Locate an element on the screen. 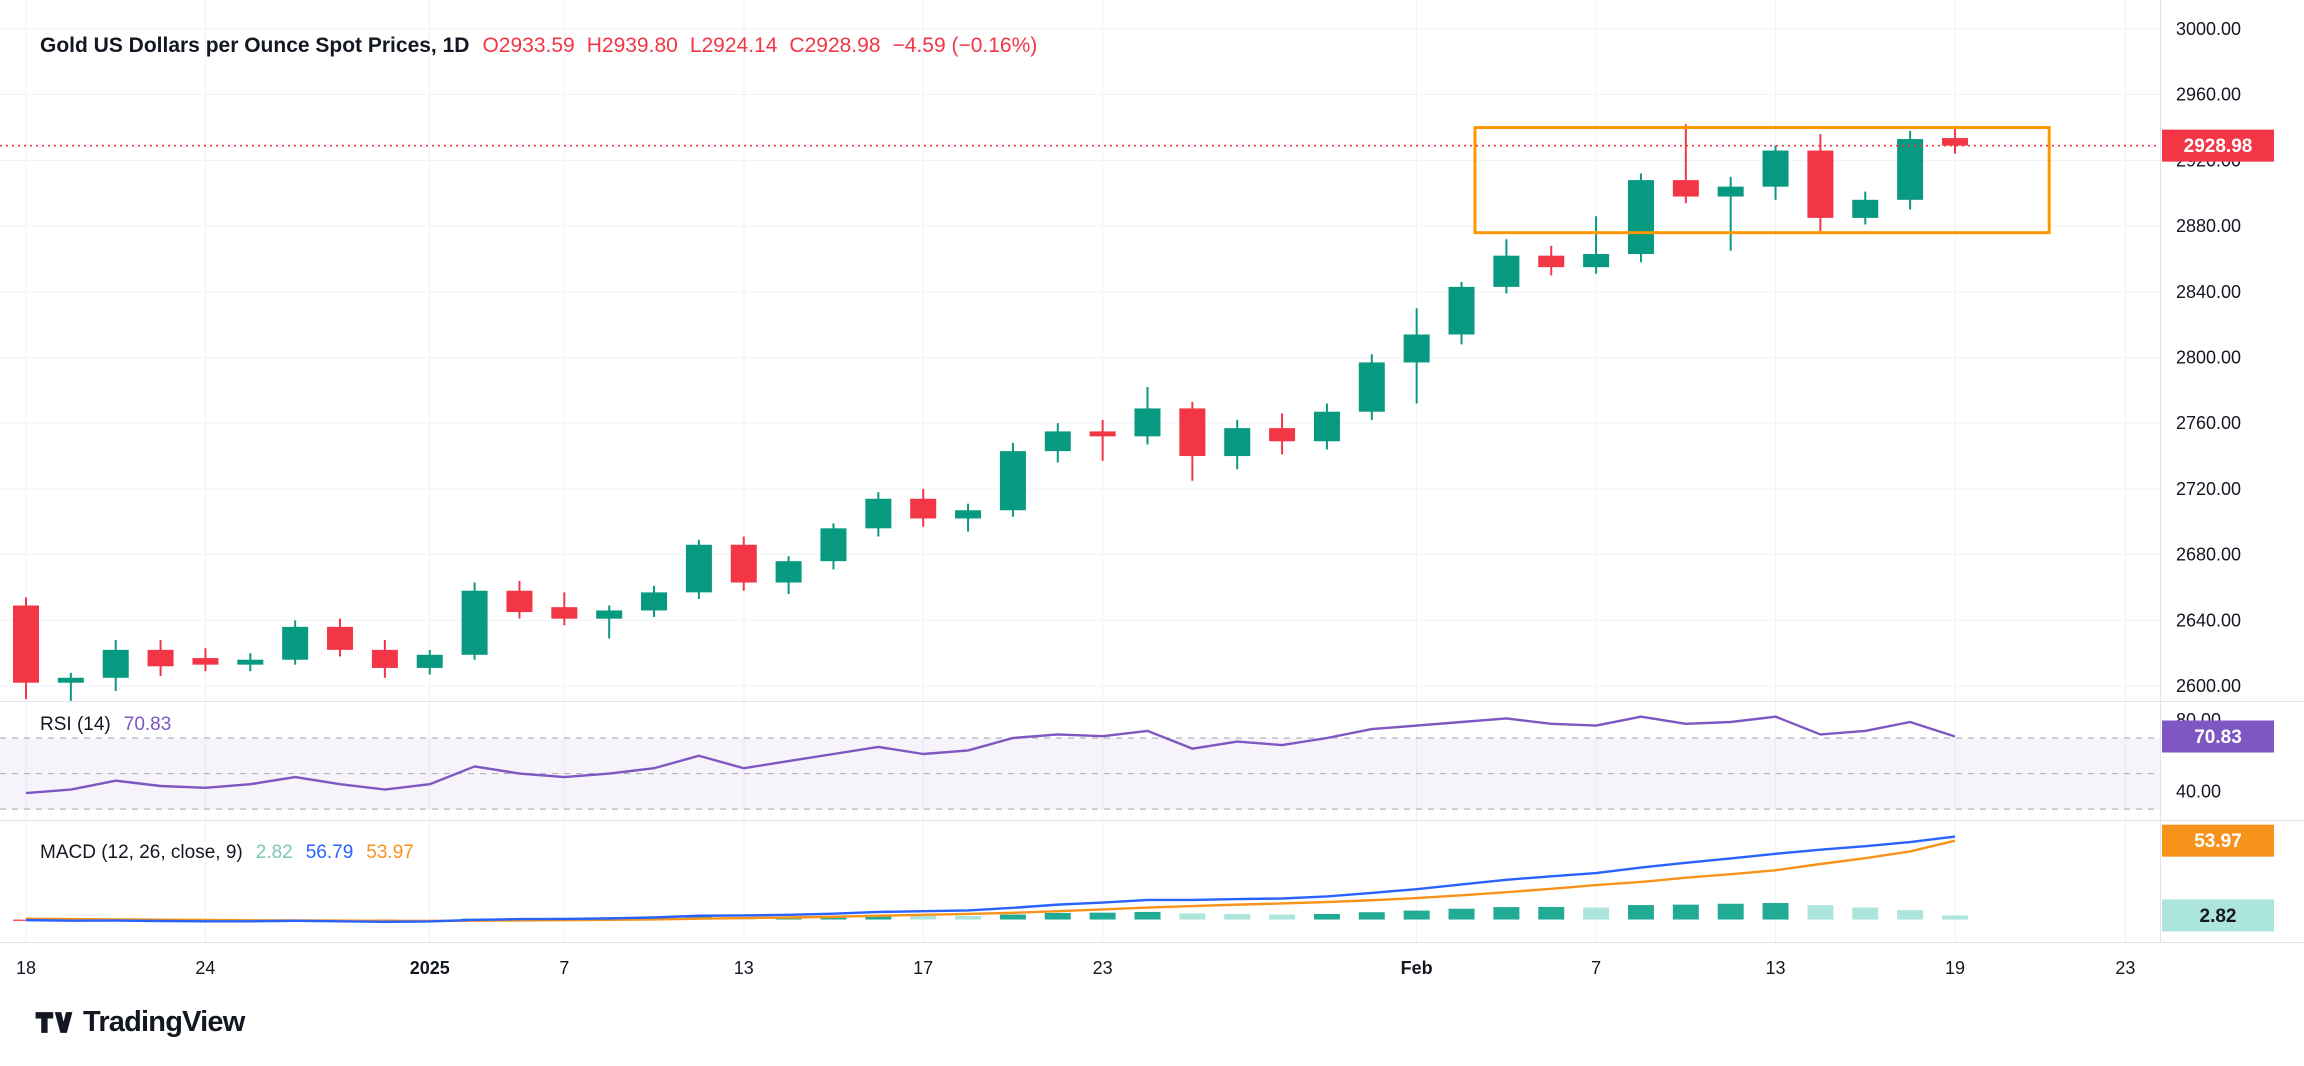 The height and width of the screenshot is (1066, 2304). rsi-levels is located at coordinates (1080, 773).